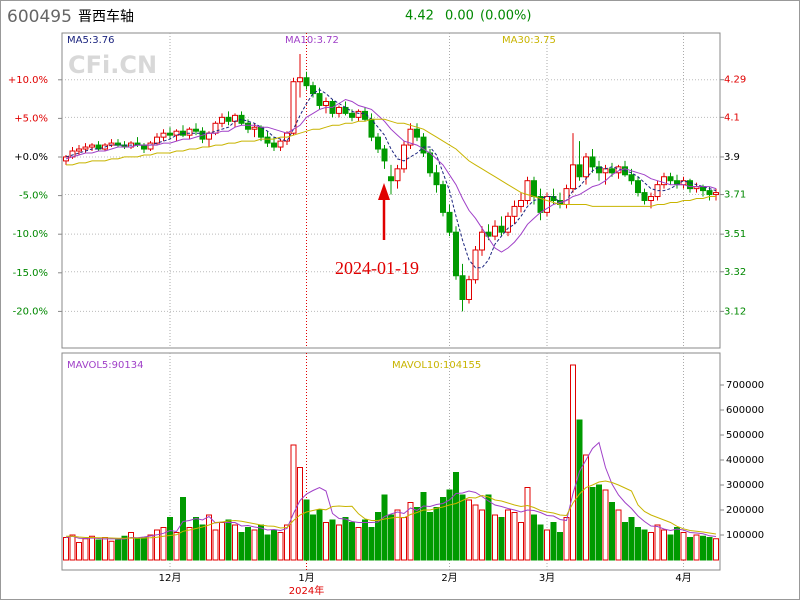  I want to click on y-tick-label: 300000, so click(745, 485).